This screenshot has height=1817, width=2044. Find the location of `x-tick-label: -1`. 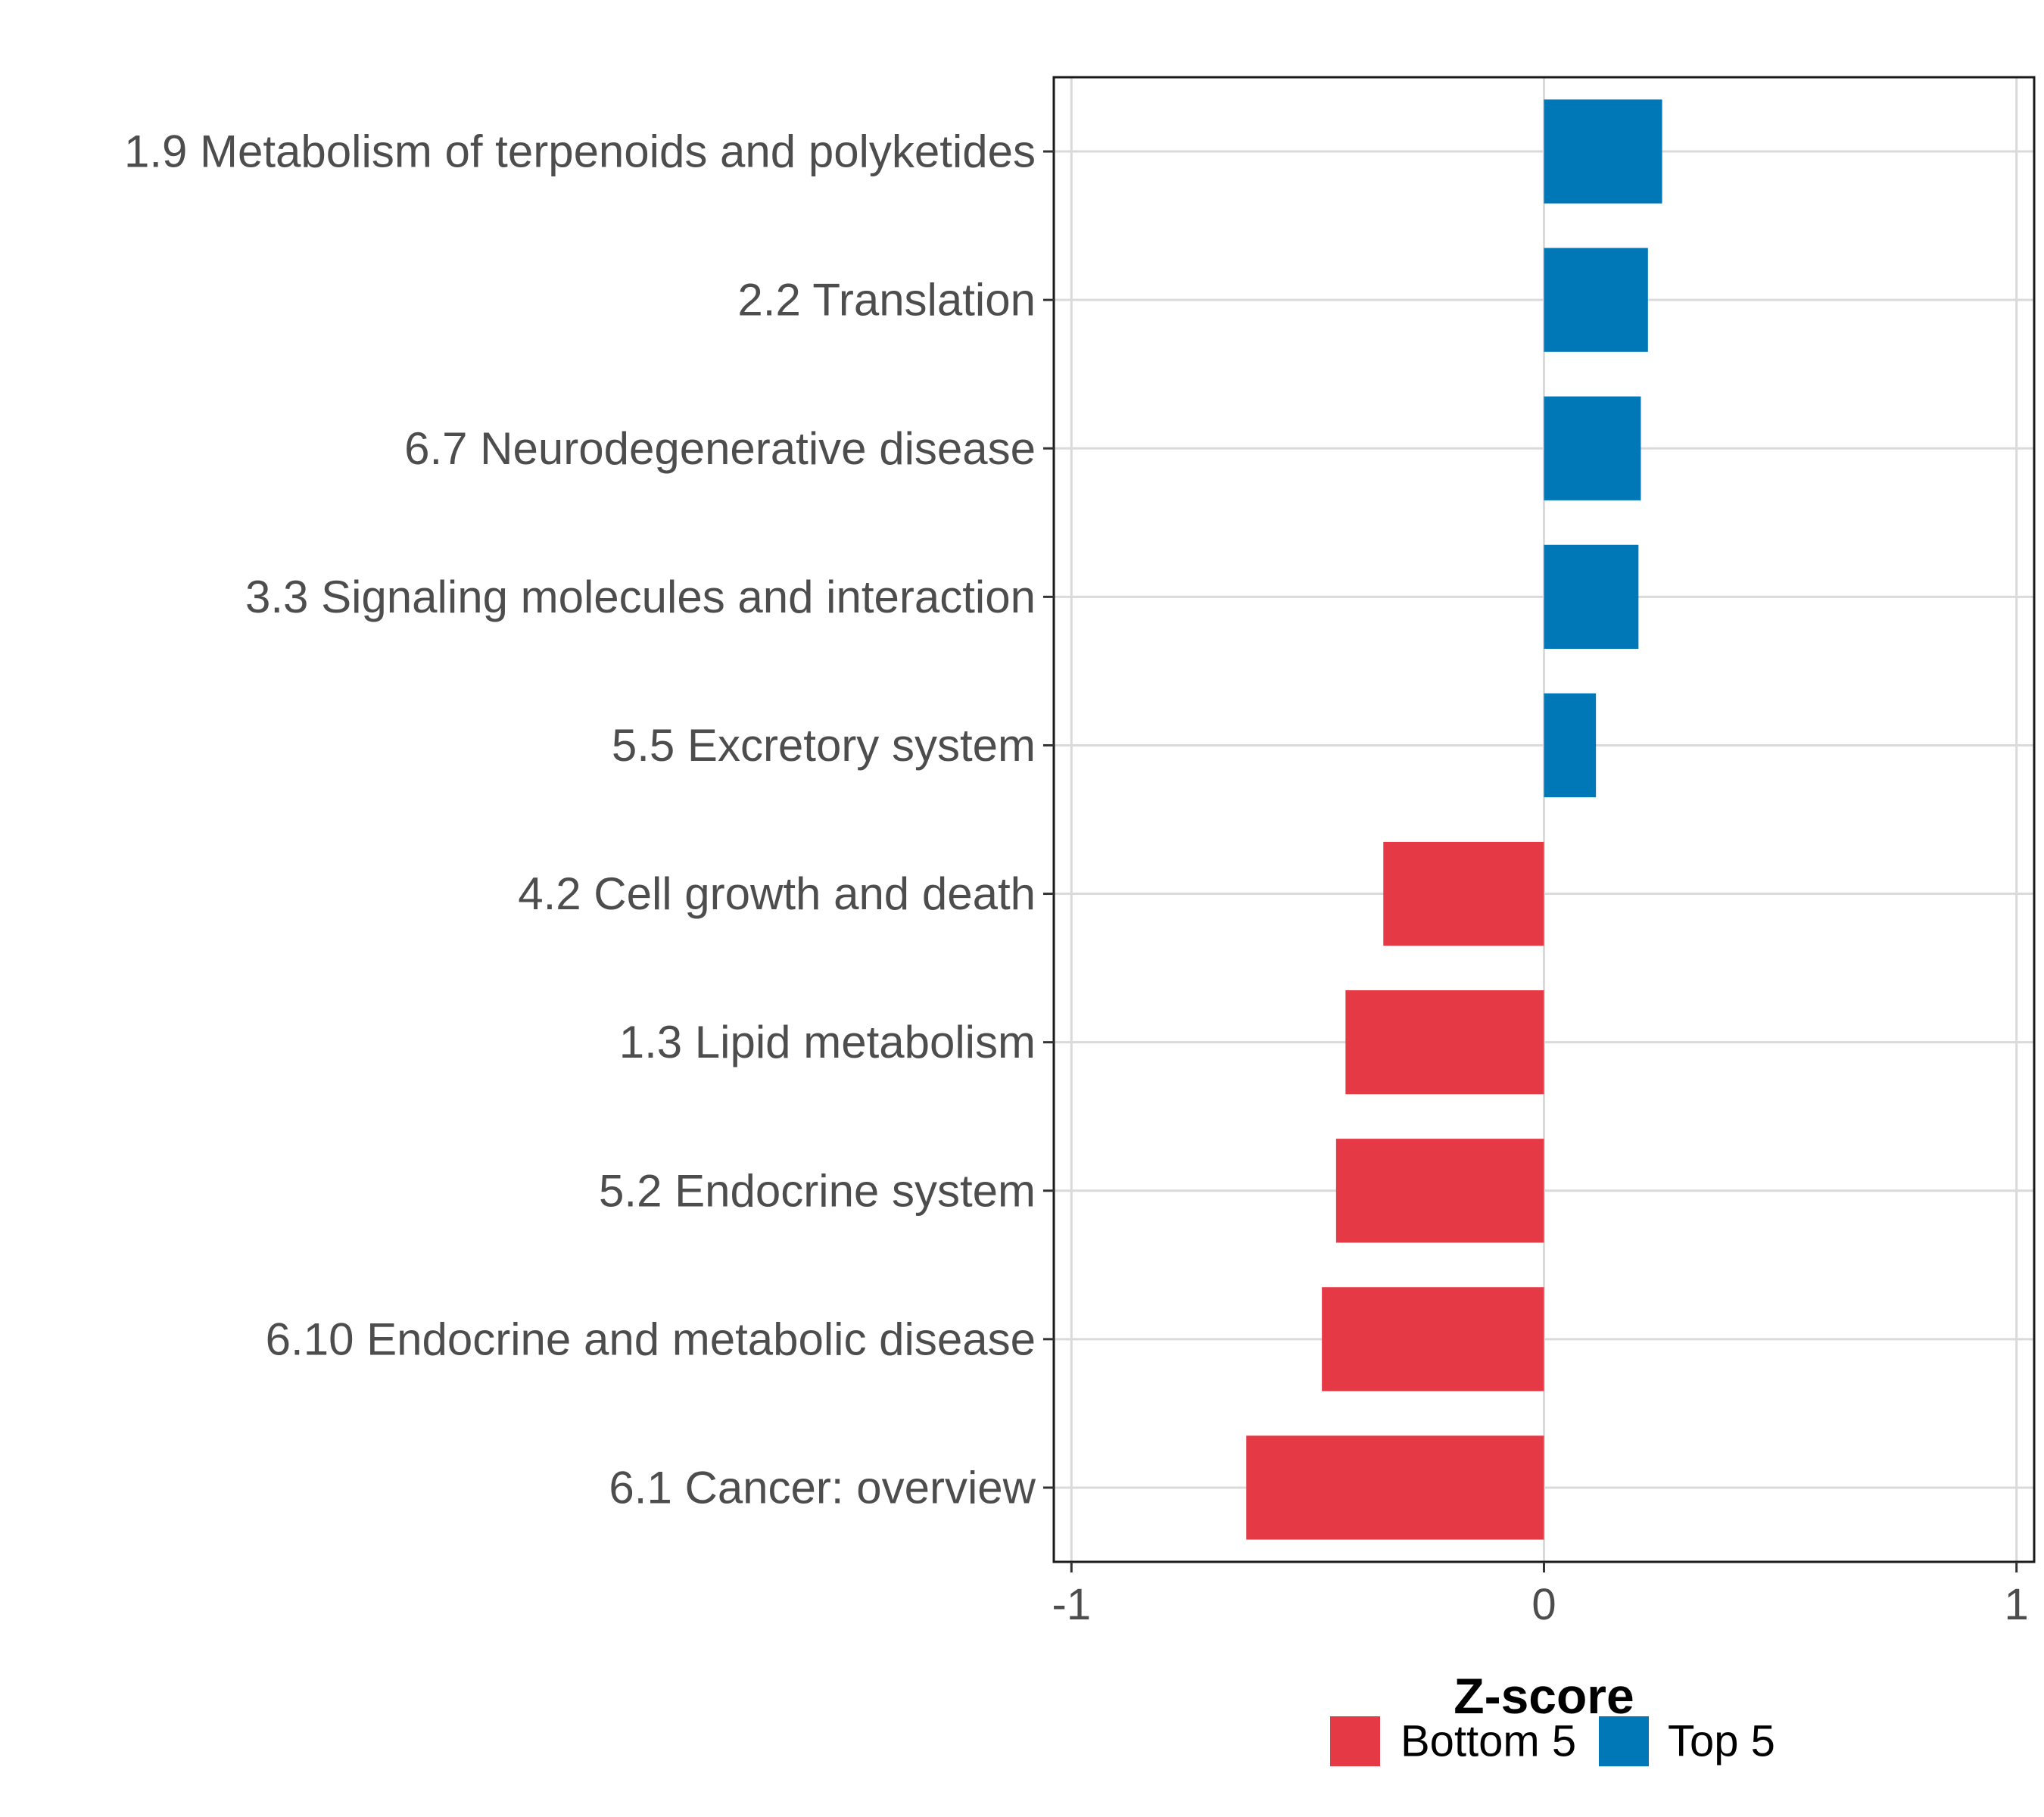

x-tick-label: -1 is located at coordinates (1072, 1604).